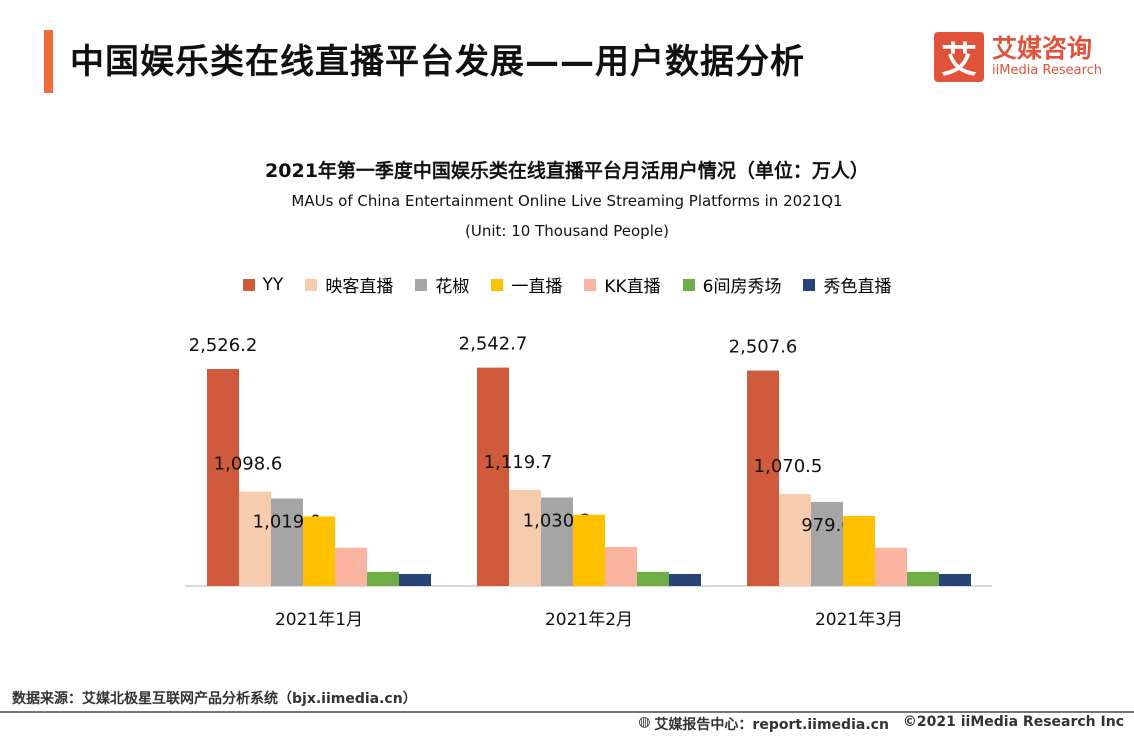 This screenshot has width=1134, height=737. I want to click on legend-label: YY, so click(273, 284).